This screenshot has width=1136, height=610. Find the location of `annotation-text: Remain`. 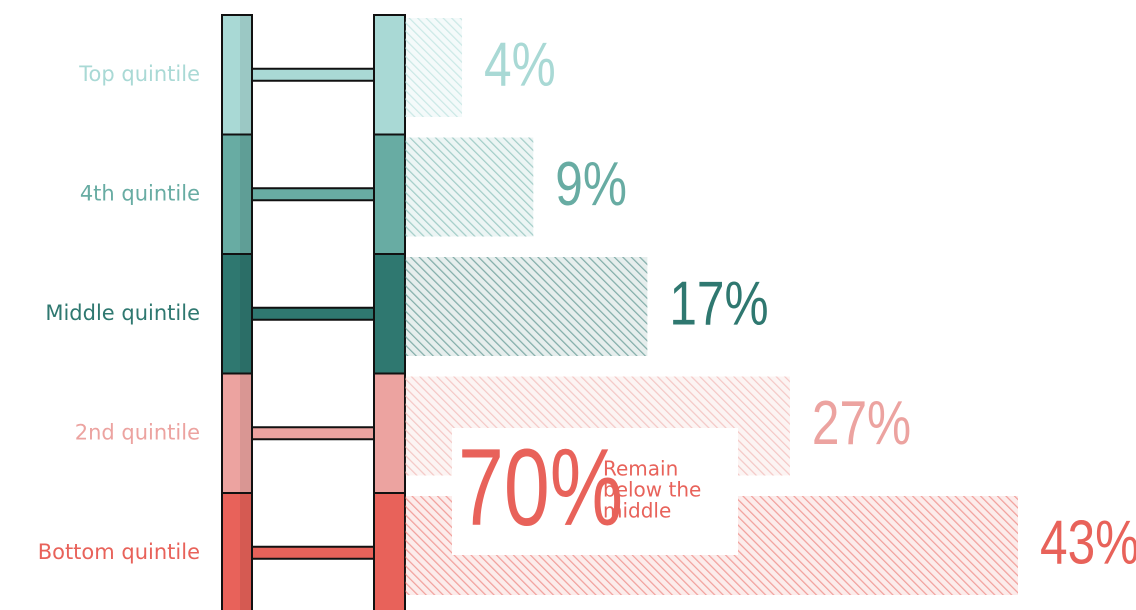

annotation-text: Remain is located at coordinates (640, 469).